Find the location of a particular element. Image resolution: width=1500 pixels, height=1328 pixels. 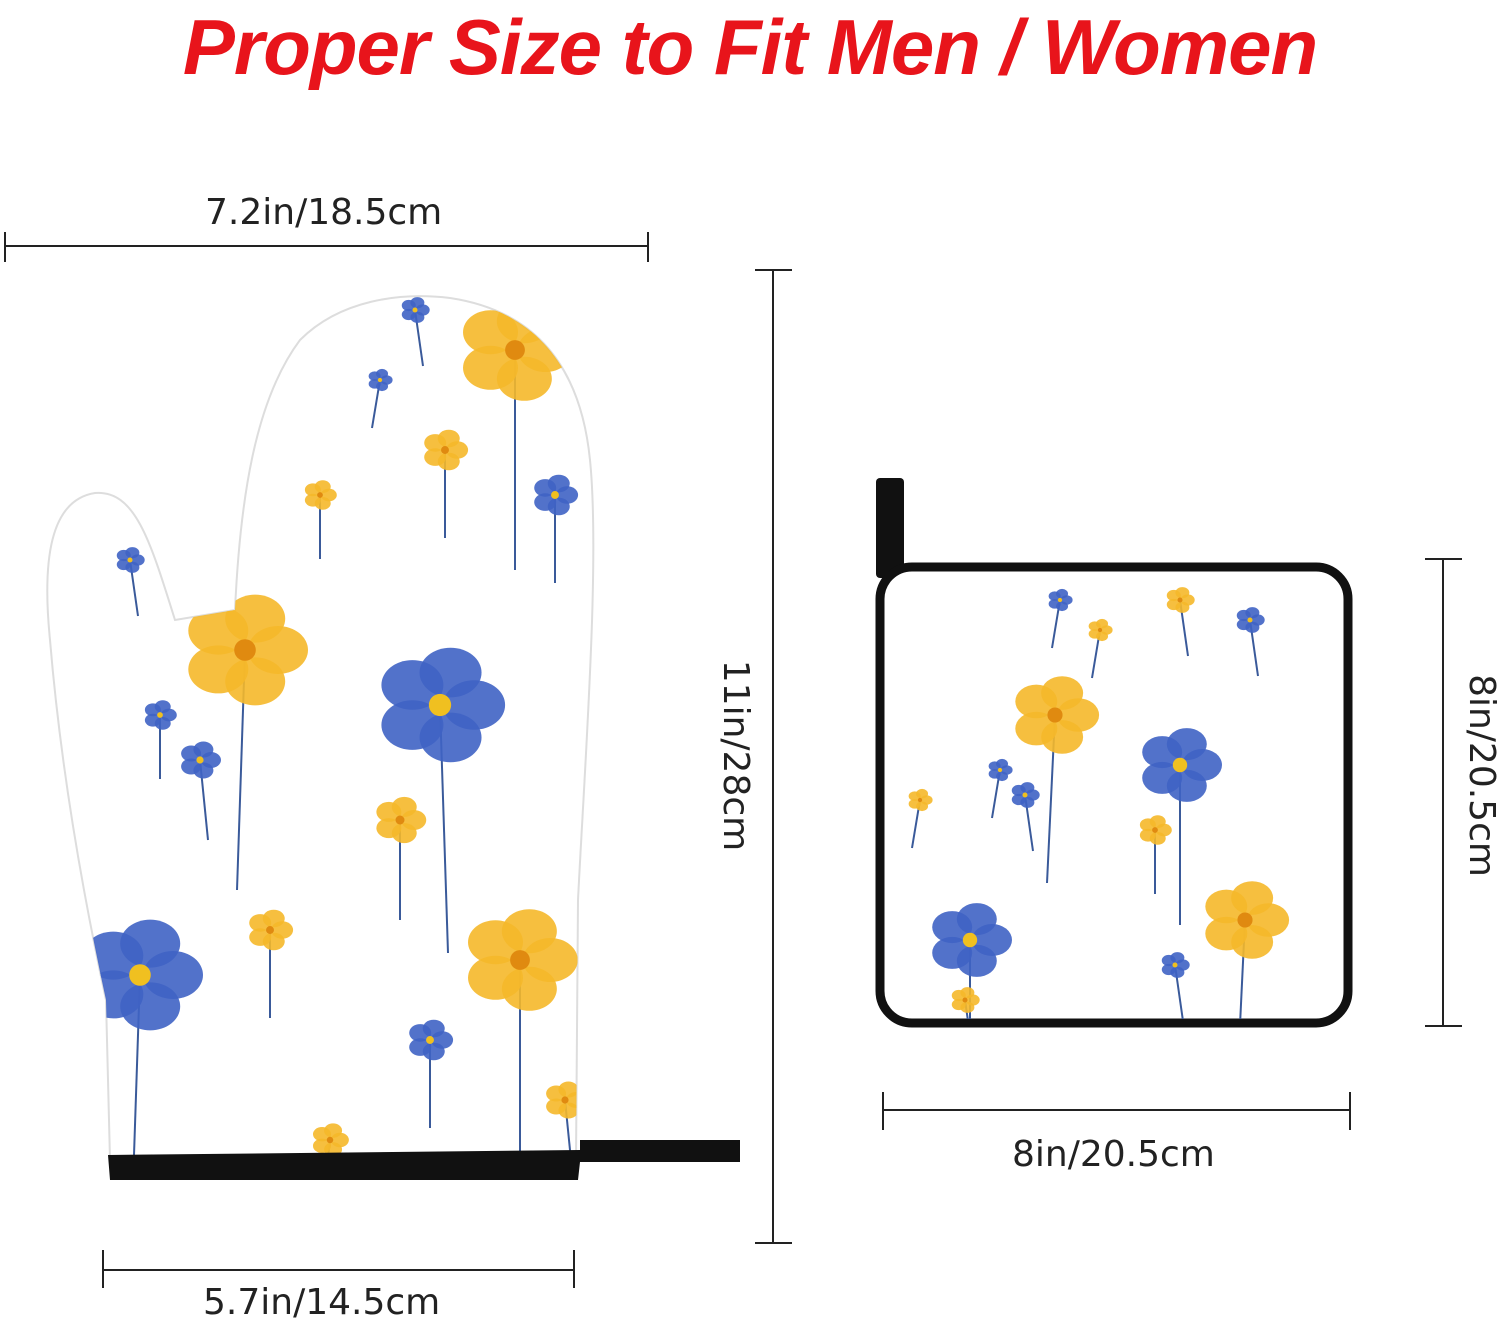

page-title: Proper Size to Fit Men / Women is located at coordinates (750, 47).